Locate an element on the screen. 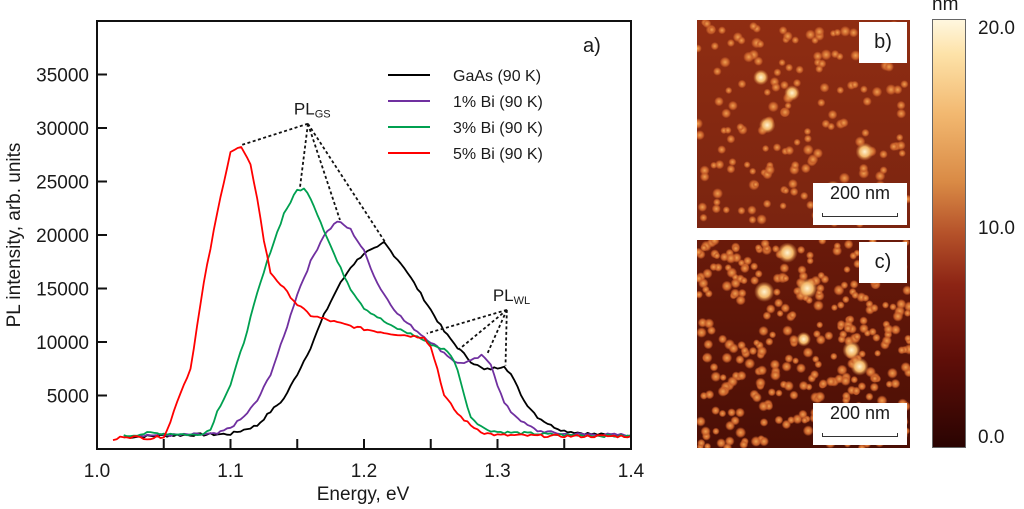 This screenshot has width=1024, height=509. x-tick-label: 1.1 is located at coordinates (230, 471).